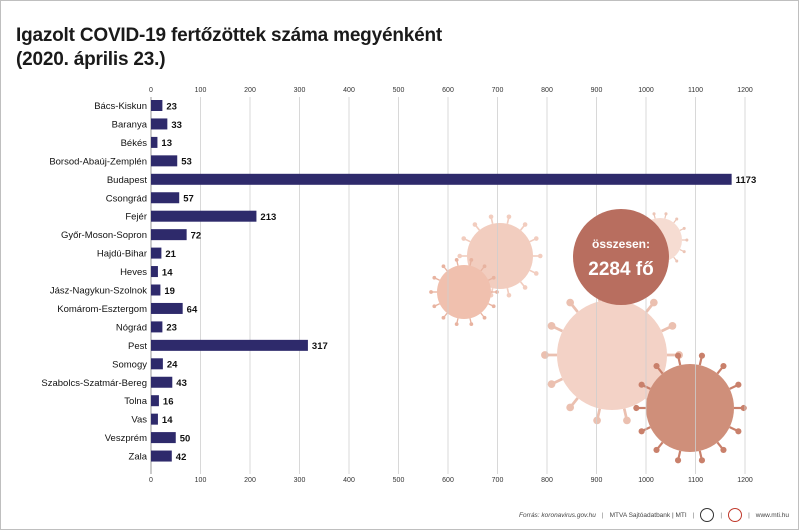 This screenshot has width=799, height=530. Describe the element at coordinates (746, 180) in the screenshot. I see `bar-value-label: 1173` at that location.